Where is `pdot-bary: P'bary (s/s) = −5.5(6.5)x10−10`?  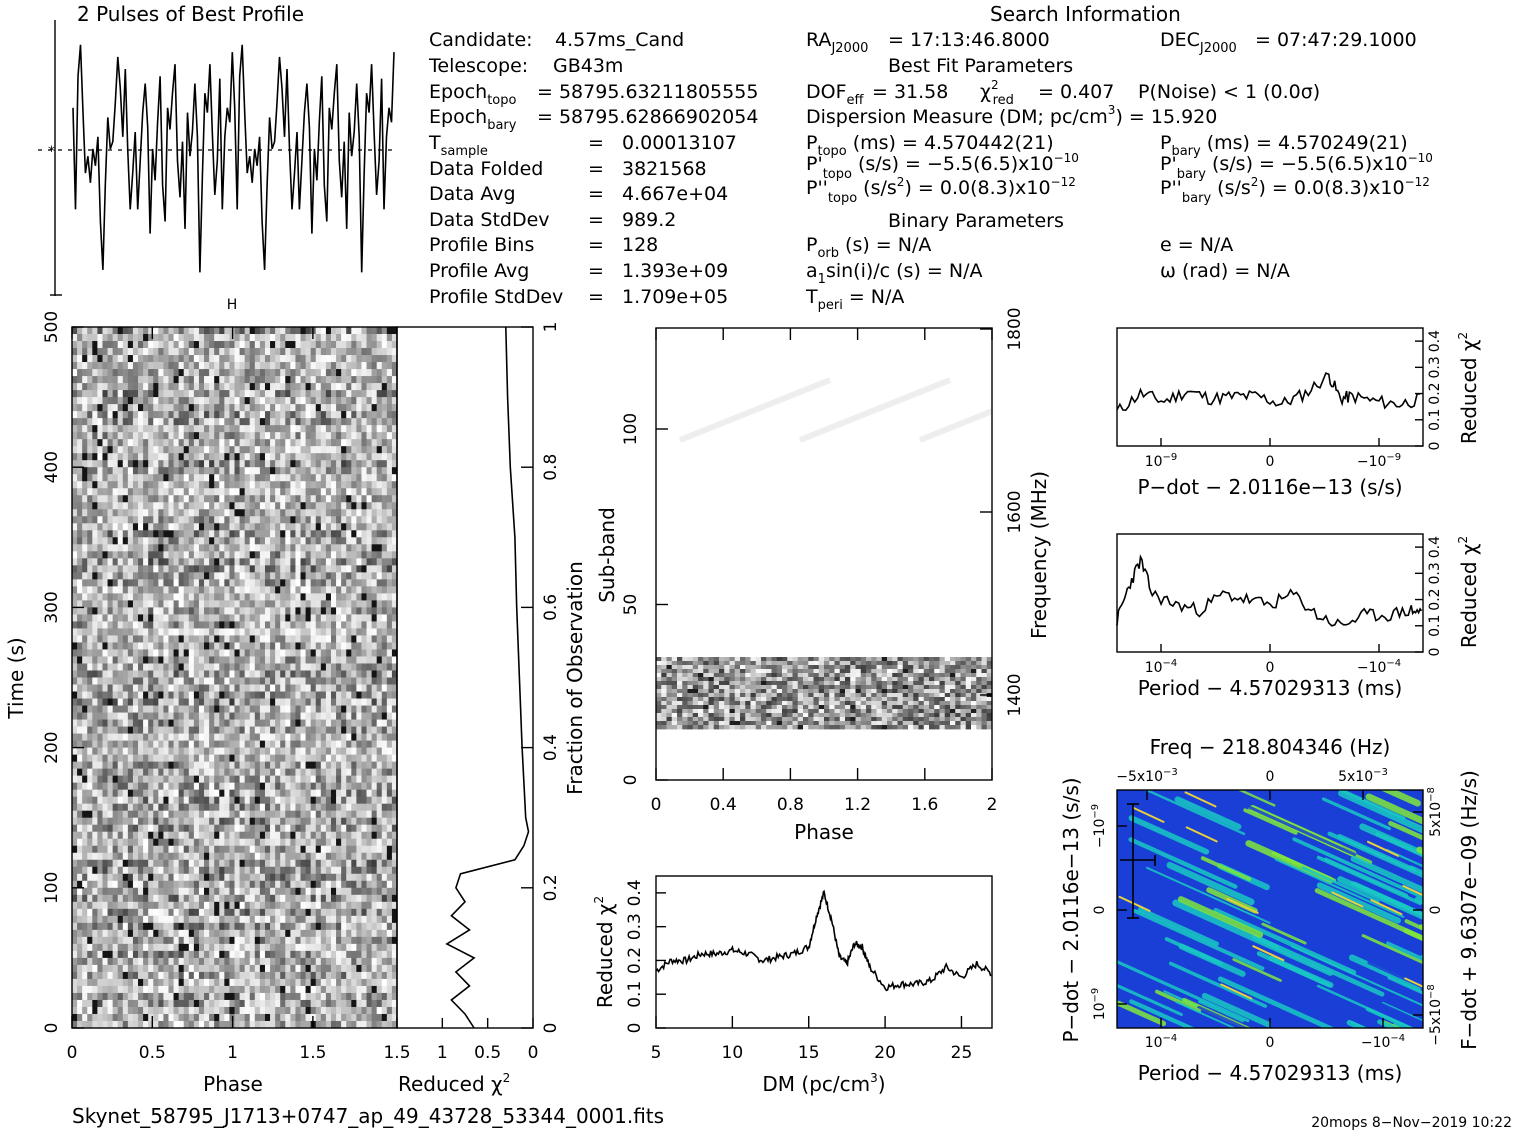
pdot-bary: P'bary (s/s) = −5.5(6.5)x10−10 is located at coordinates (1296, 166).